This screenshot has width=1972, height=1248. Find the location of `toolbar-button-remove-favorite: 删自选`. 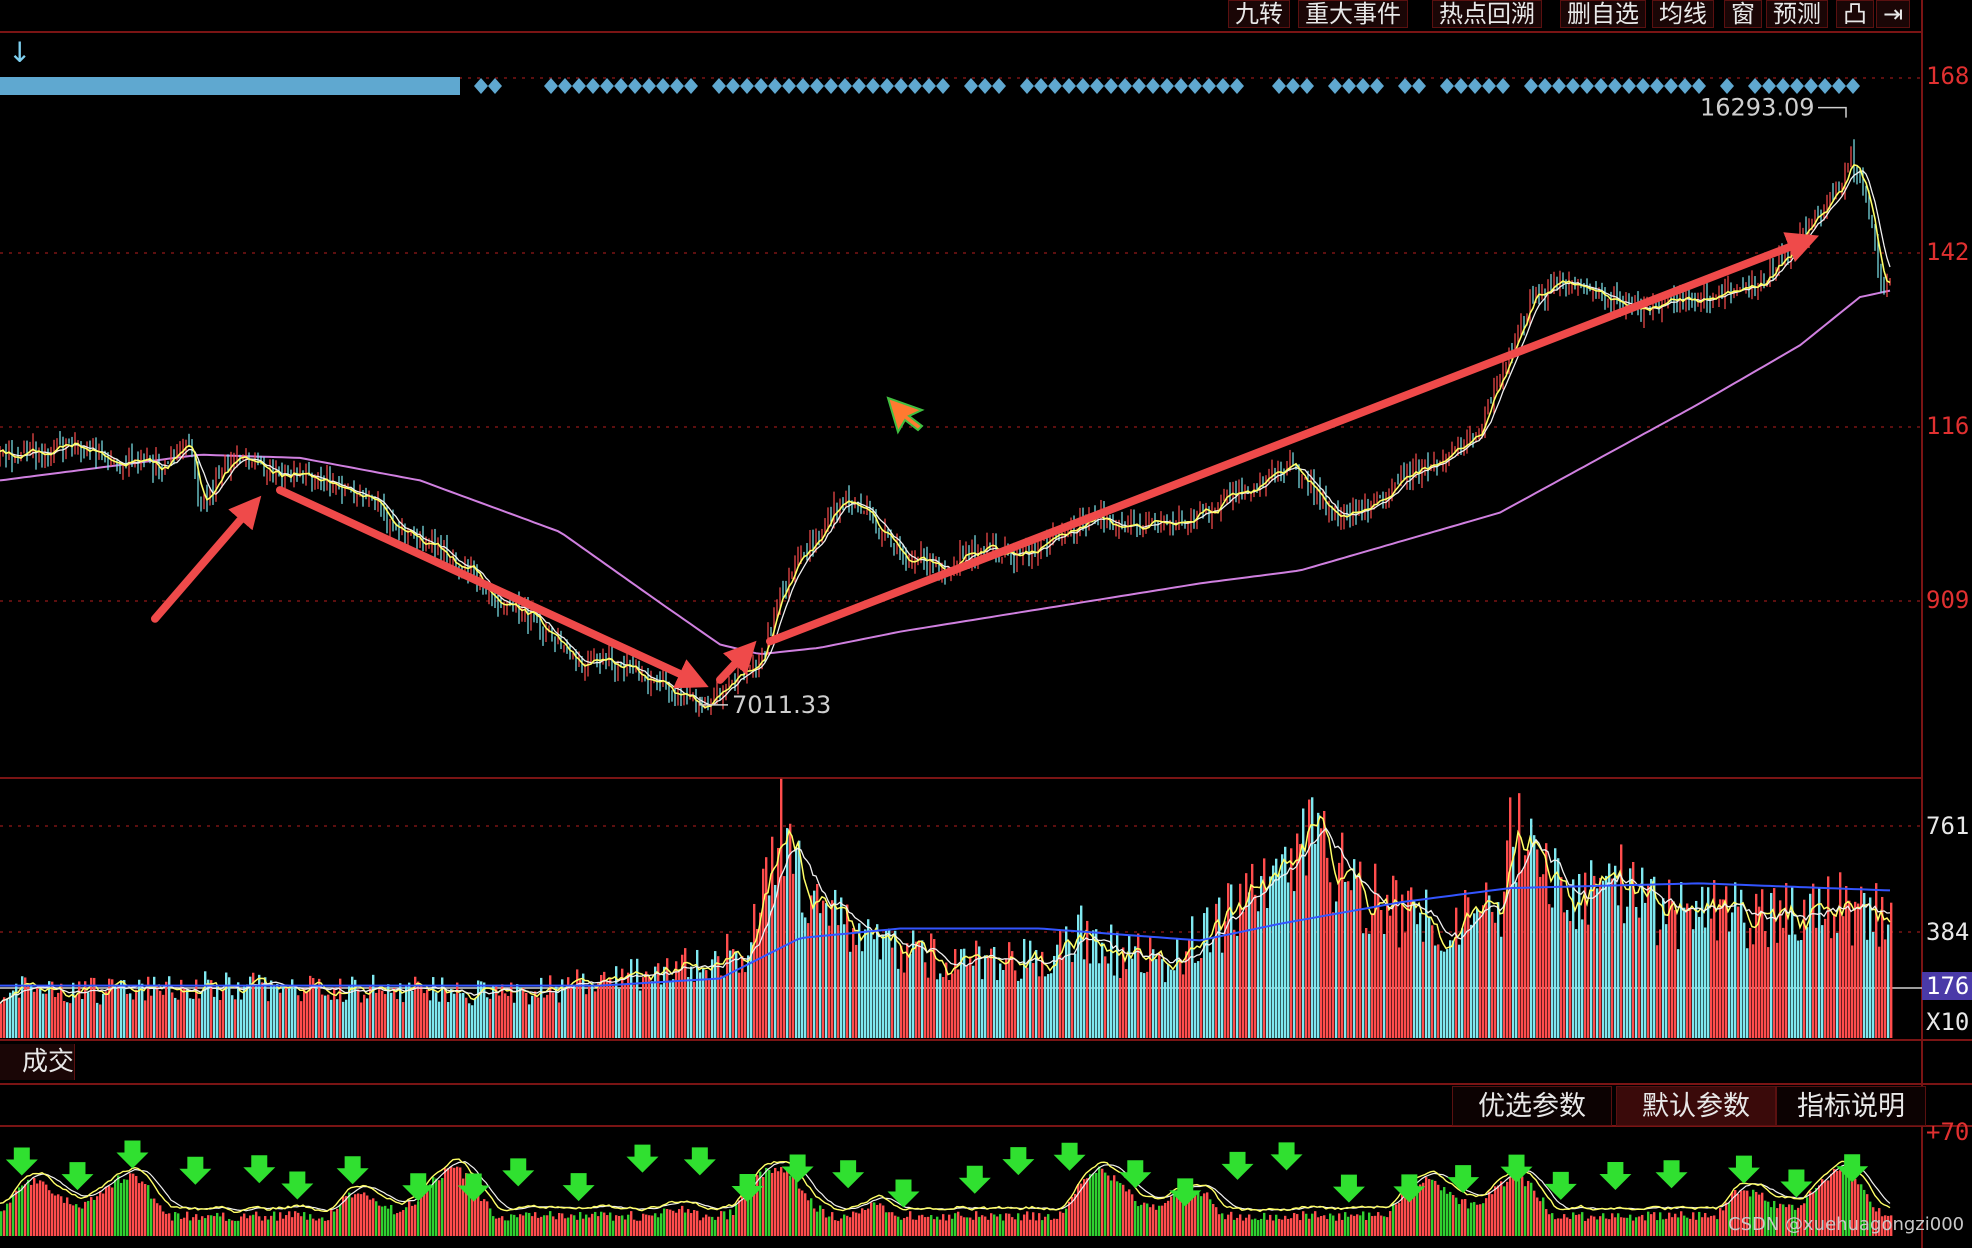

toolbar-button-remove-favorite: 删自选 is located at coordinates (1603, 14).